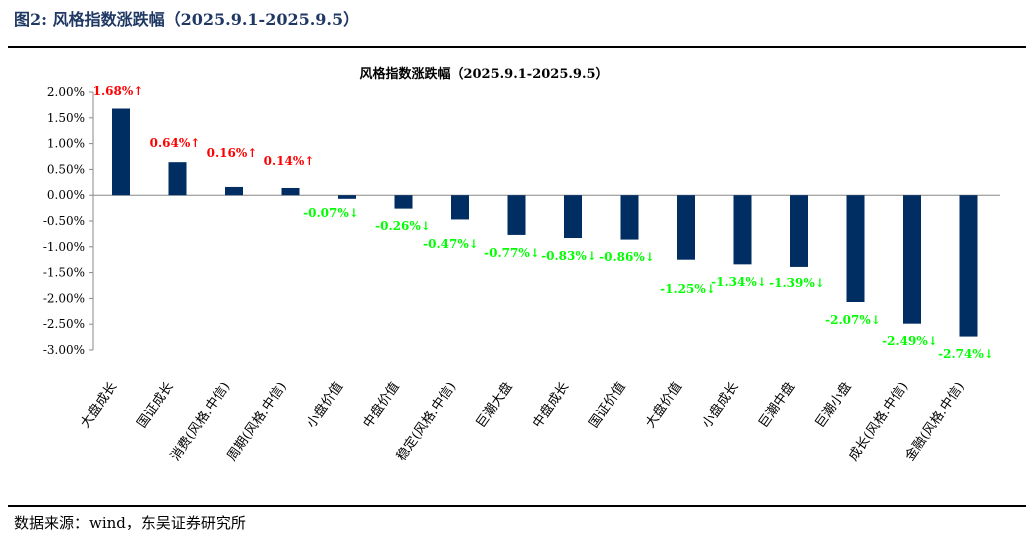 Image resolution: width=1032 pixels, height=539 pixels. Describe the element at coordinates (64, 350) in the screenshot. I see `y-tick-label: -3.00%` at that location.